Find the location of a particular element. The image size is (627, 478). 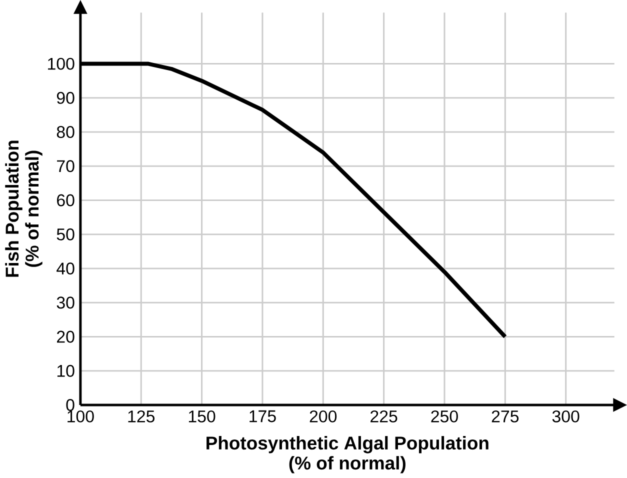

y-tick-label: 0 is located at coordinates (70, 404).